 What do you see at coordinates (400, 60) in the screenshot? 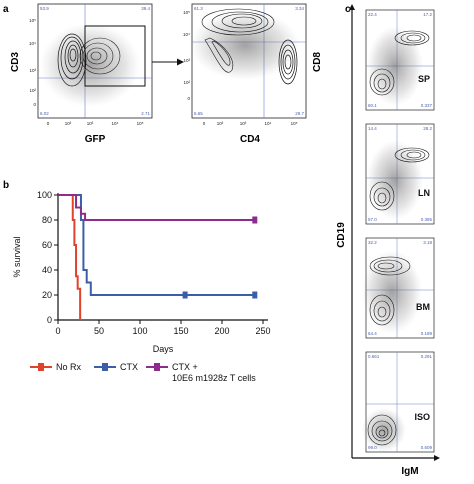
I see `panel-c-plot-sp: 22.4 17.2 60.1 0.337 SP` at bounding box center [400, 60].